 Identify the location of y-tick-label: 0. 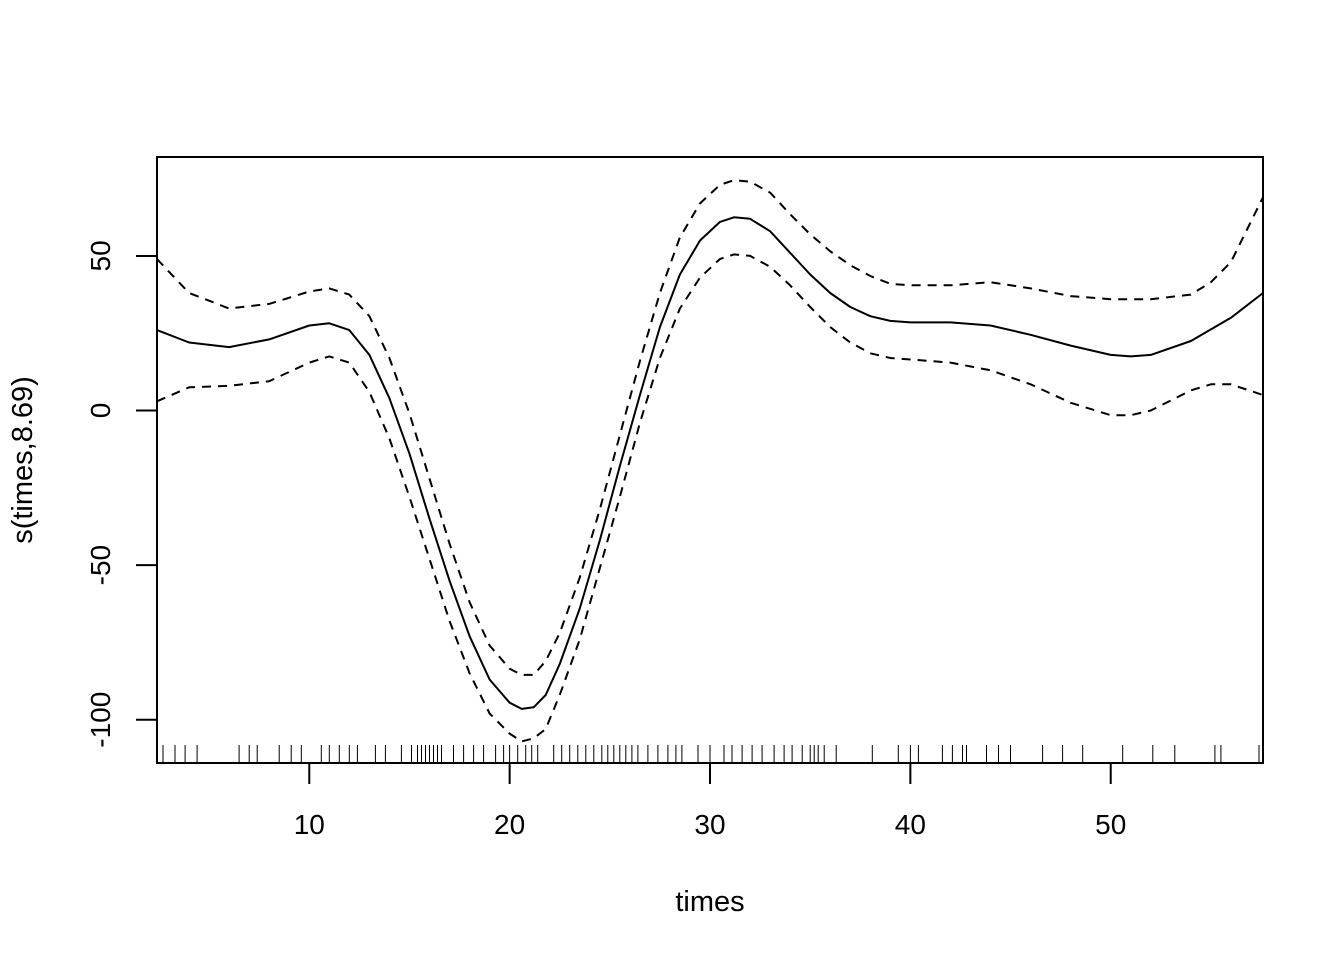
(100, 411).